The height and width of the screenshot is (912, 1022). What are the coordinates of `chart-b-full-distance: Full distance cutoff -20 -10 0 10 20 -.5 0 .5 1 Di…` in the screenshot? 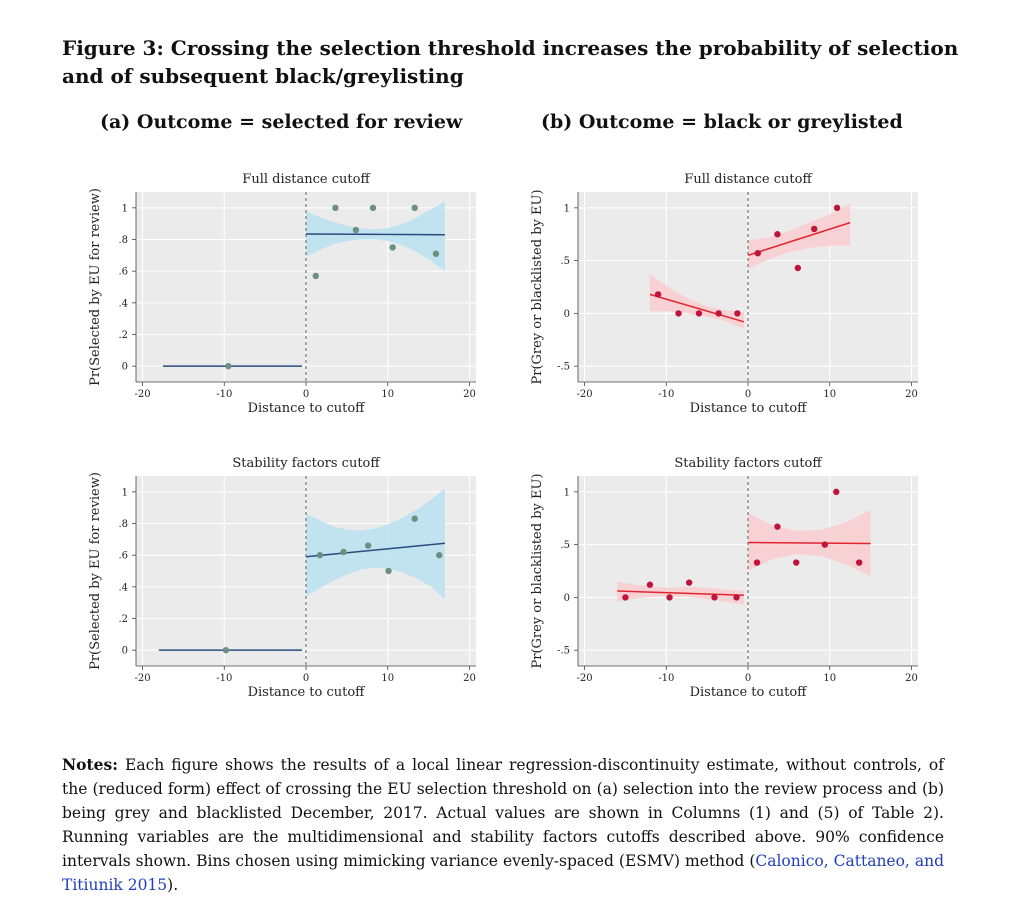 It's located at (724, 294).